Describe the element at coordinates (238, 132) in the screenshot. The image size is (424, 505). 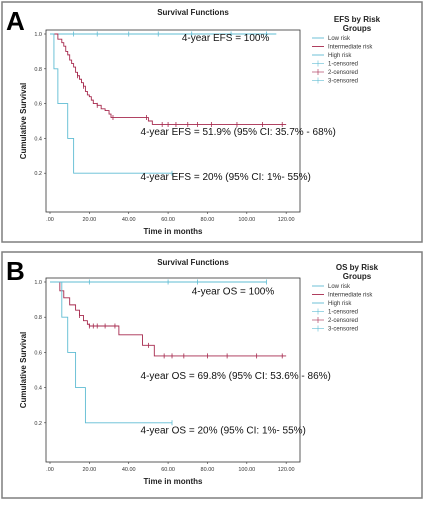
I see `annotation-1: 4-year EFS = 51.9% (95% CI: 35.7% - 68%)` at that location.